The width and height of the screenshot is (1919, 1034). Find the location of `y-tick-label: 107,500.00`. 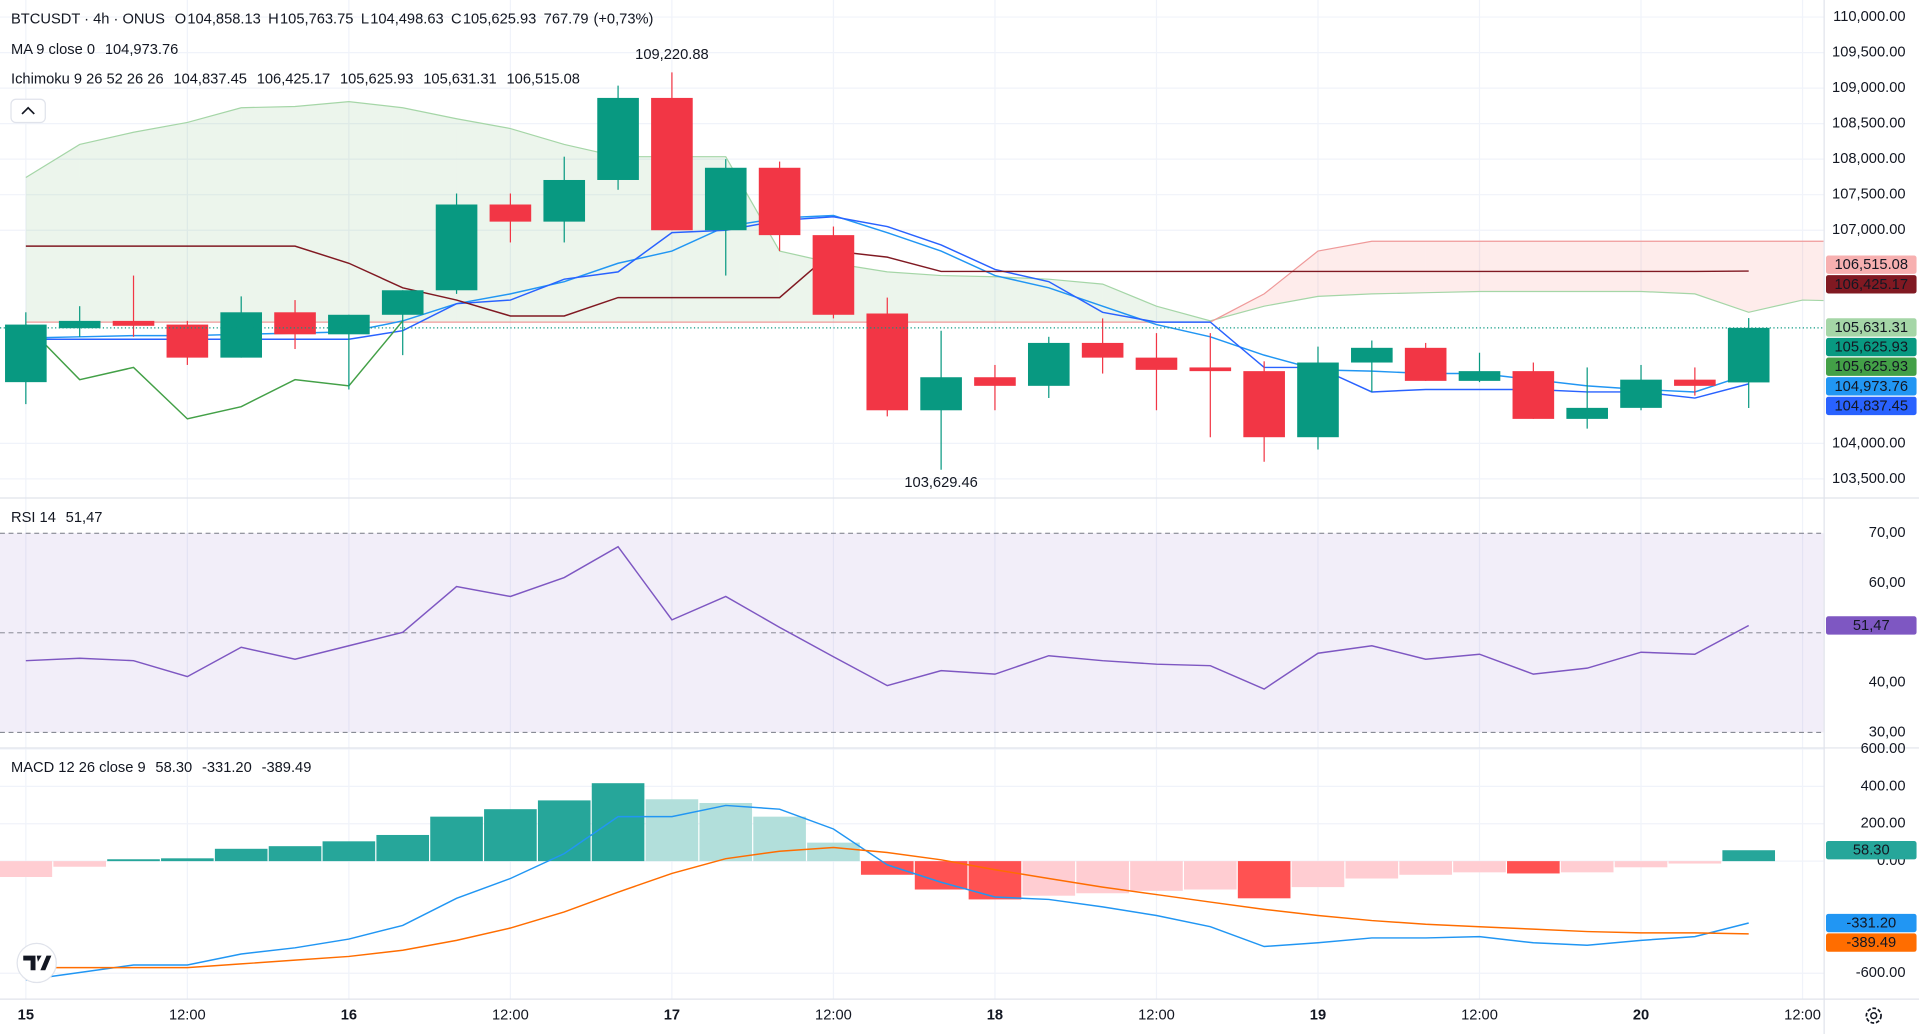

y-tick-label: 107,500.00 is located at coordinates (1868, 195).